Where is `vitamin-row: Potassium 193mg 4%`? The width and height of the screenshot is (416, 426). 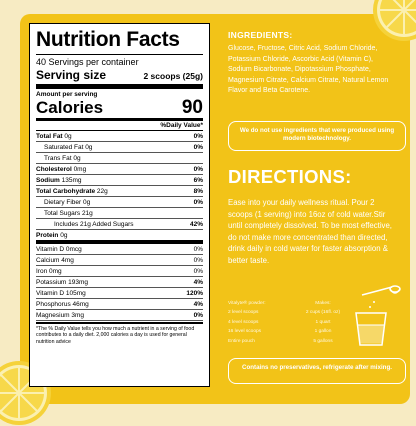 vitamin-row: Potassium 193mg 4% is located at coordinates (119, 282).